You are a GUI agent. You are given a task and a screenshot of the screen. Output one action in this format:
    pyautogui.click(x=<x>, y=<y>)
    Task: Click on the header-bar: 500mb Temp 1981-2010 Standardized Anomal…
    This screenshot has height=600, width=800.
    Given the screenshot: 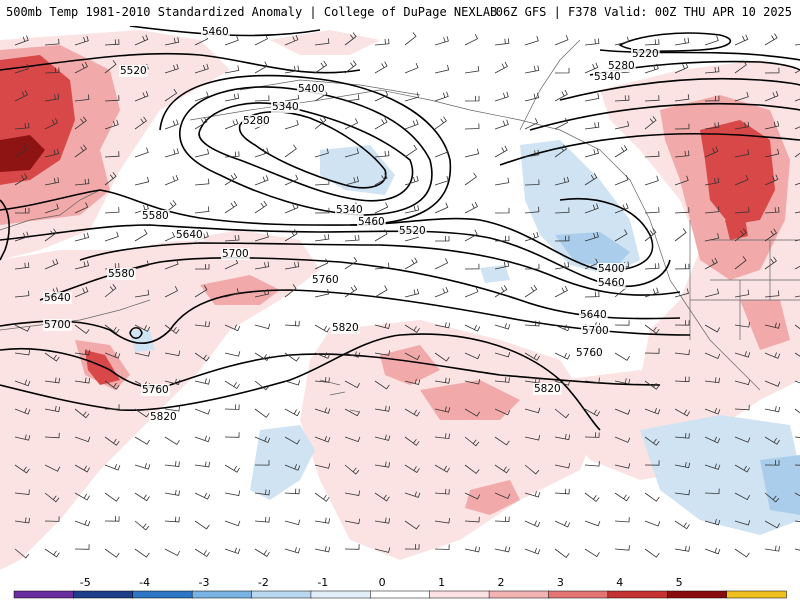 What is the action you would take?
    pyautogui.click(x=400, y=13)
    